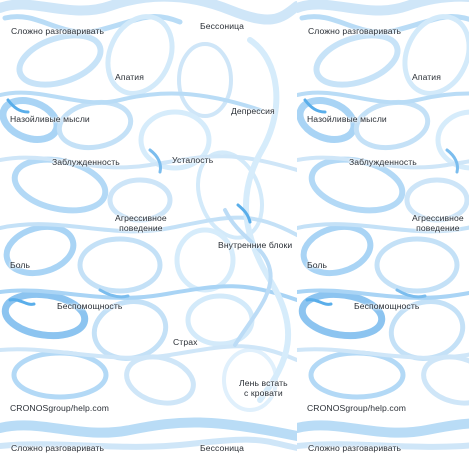  What do you see at coordinates (356, 408) in the screenshot?
I see `label-site-r: CRONOSgroup/help.com` at bounding box center [356, 408].